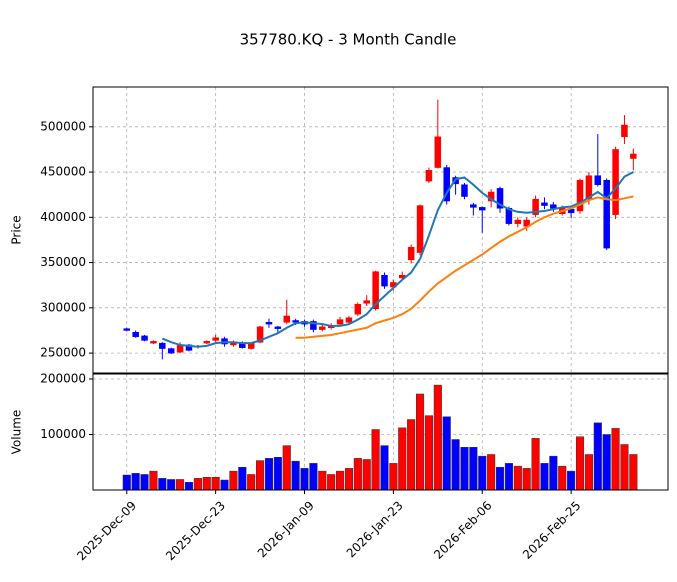  What do you see at coordinates (17, 432) in the screenshot?
I see `volume-axis-label: Volume` at bounding box center [17, 432].